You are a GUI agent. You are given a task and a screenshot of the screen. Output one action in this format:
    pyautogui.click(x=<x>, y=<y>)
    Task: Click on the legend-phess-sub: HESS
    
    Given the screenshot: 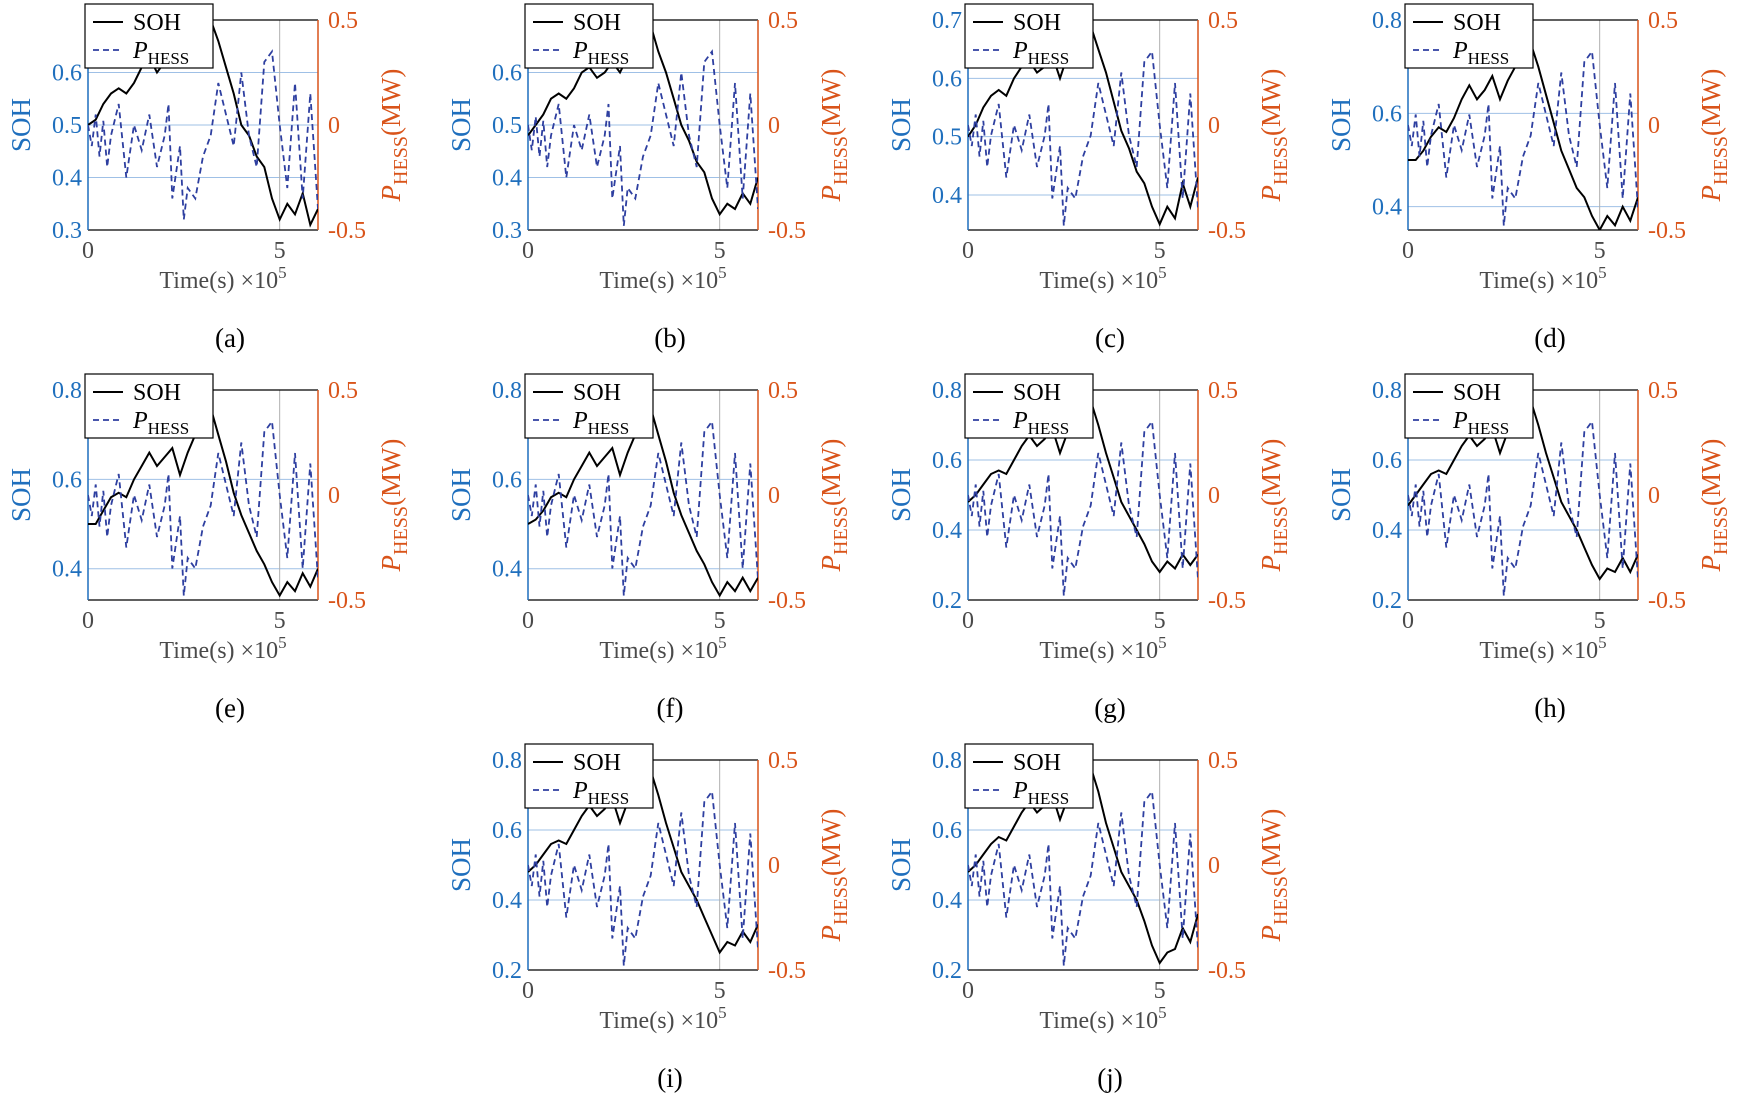 What is the action you would take?
    pyautogui.click(x=1489, y=428)
    